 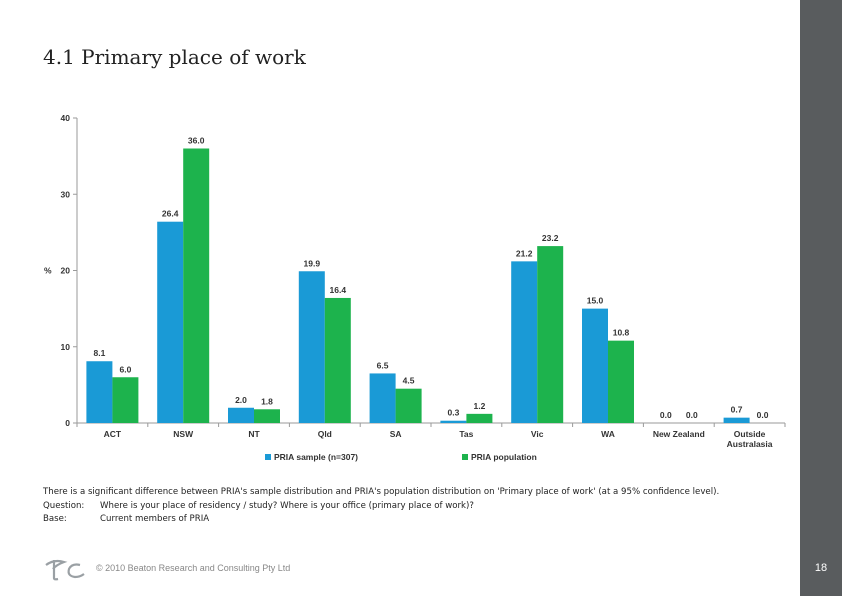 I want to click on data-label-sample: 8.1, so click(x=99, y=353).